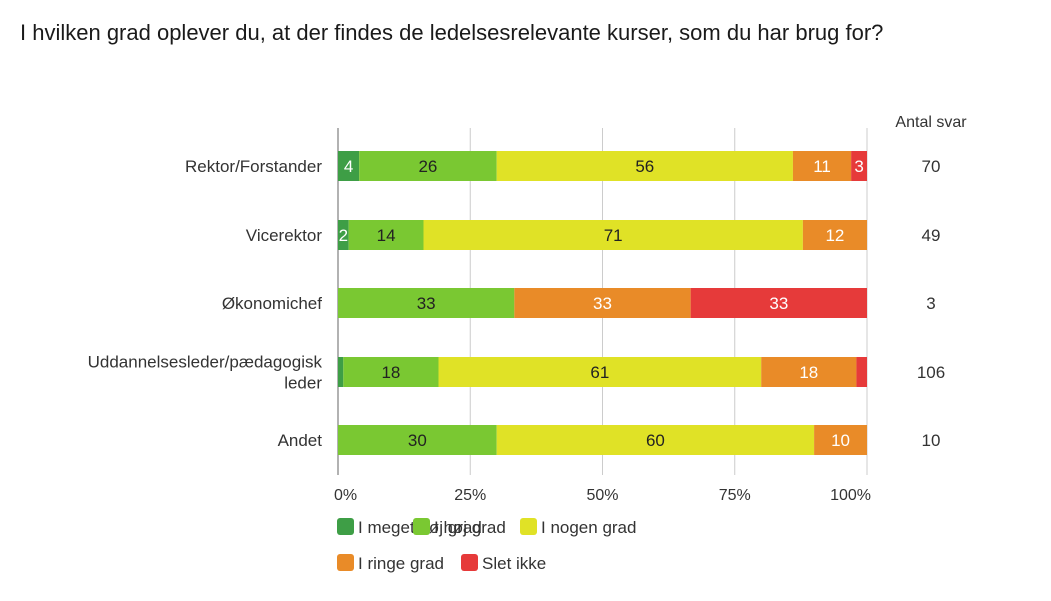  Describe the element at coordinates (272, 303) in the screenshot. I see `category-label: Økonomichef` at that location.